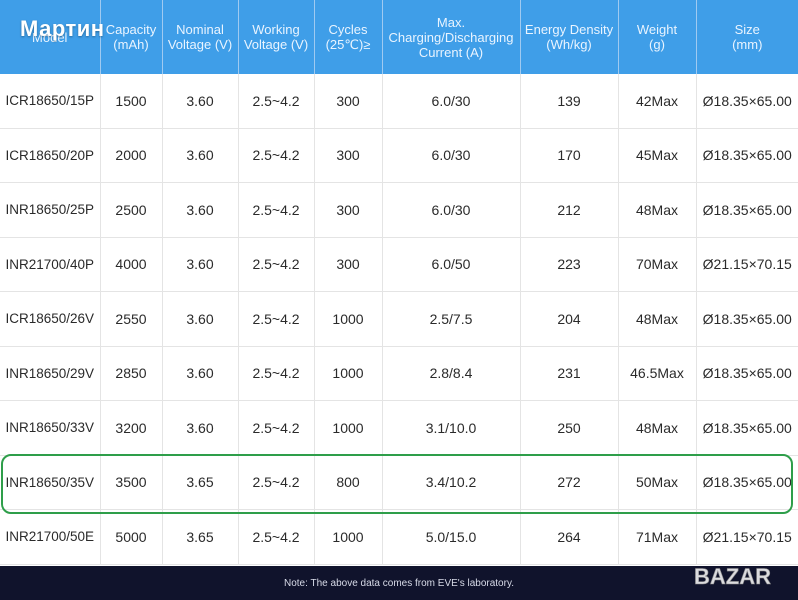 The width and height of the screenshot is (798, 600). I want to click on cell-energy-density: 223, so click(569, 264).